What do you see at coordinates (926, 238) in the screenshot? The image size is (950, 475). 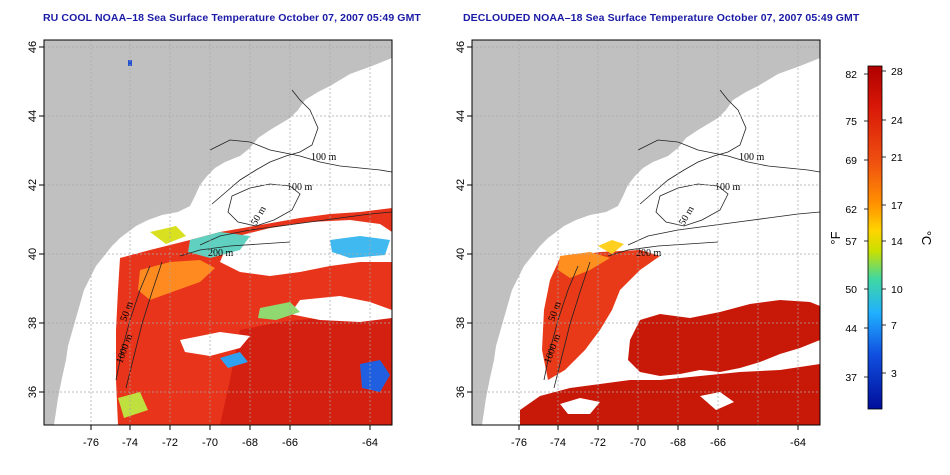 I see `celsius-unit-label: °C` at bounding box center [926, 238].